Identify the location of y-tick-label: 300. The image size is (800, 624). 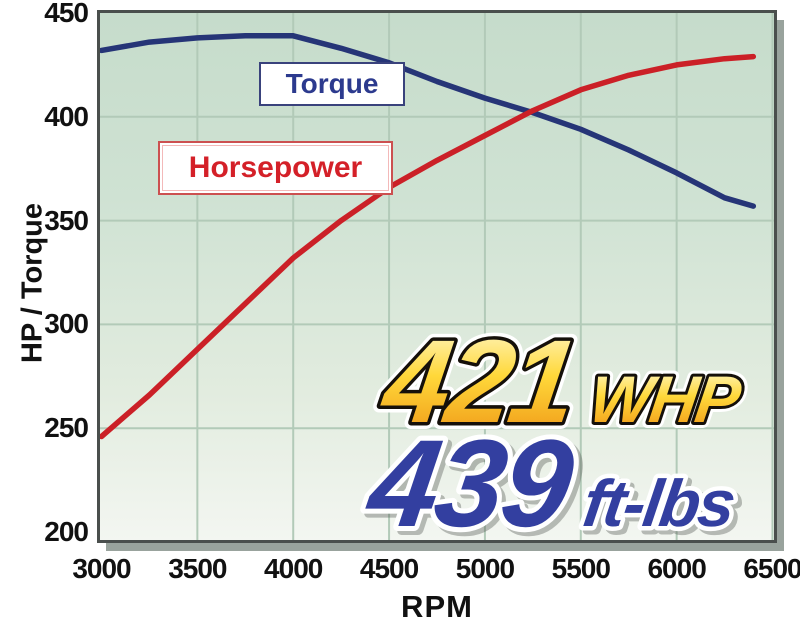
(66, 324).